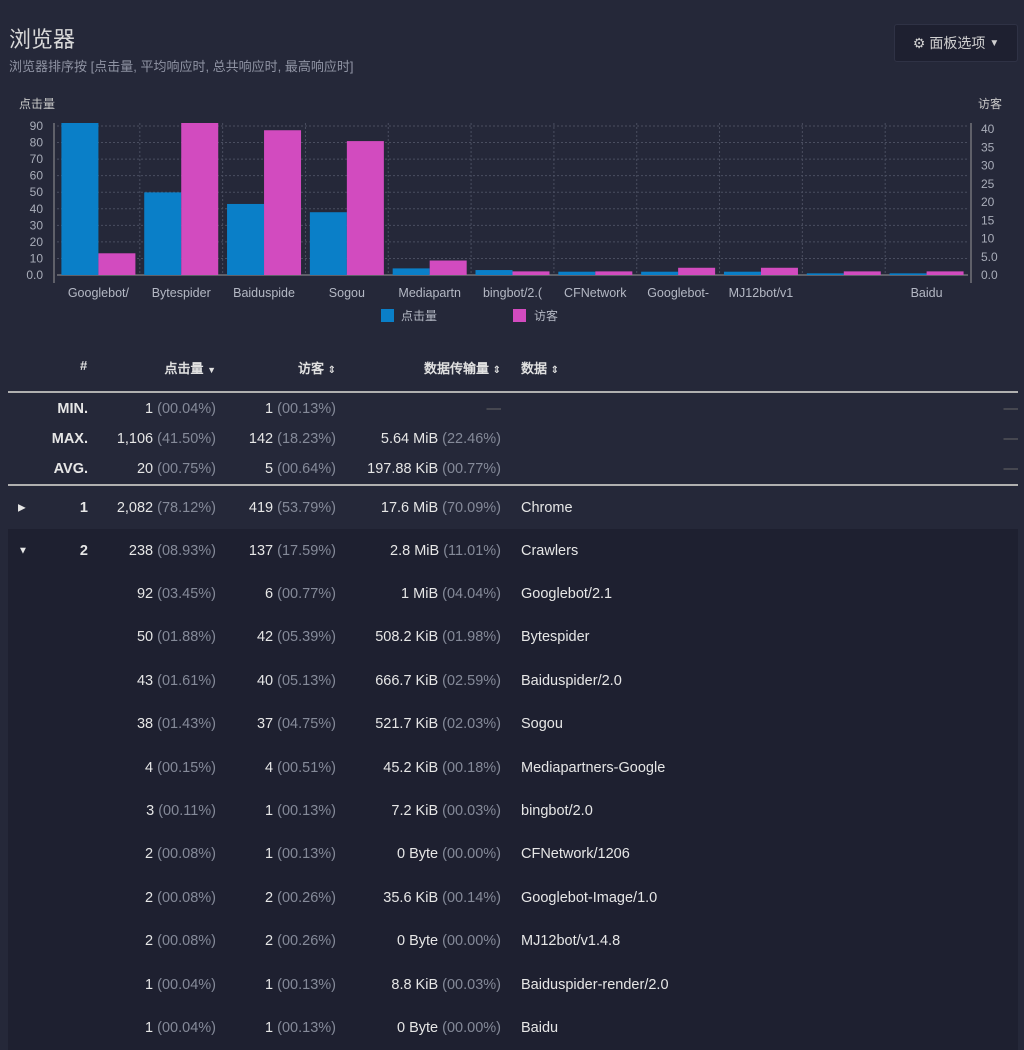 The image size is (1024, 1050). Describe the element at coordinates (265, 680) in the screenshot. I see `visitors-cell-value: 40` at that location.